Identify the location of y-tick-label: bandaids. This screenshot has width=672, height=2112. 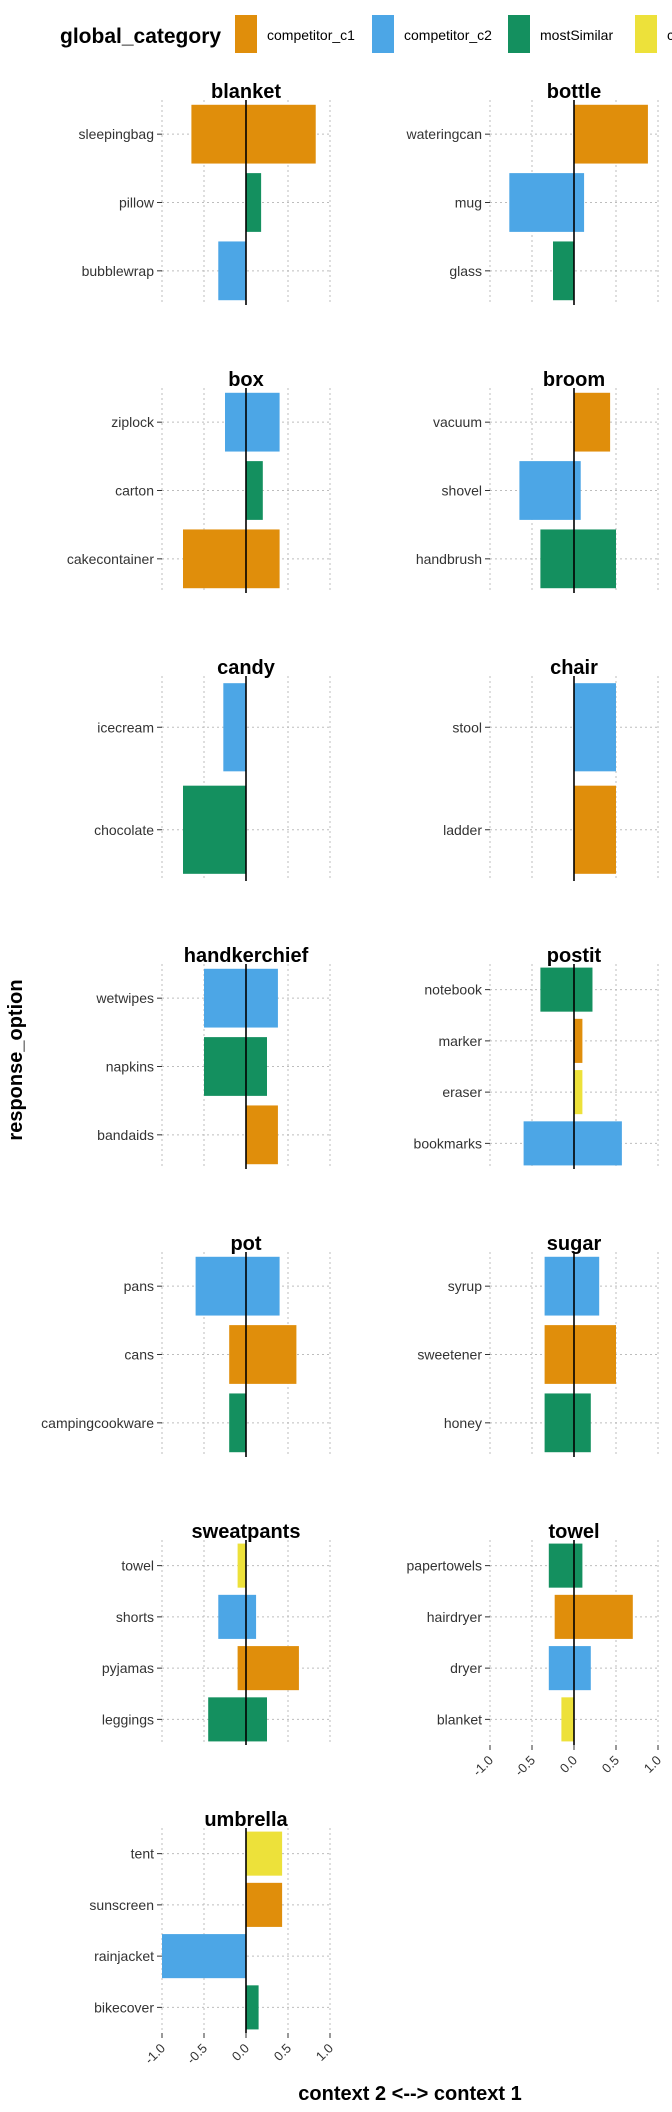
(125, 1135).